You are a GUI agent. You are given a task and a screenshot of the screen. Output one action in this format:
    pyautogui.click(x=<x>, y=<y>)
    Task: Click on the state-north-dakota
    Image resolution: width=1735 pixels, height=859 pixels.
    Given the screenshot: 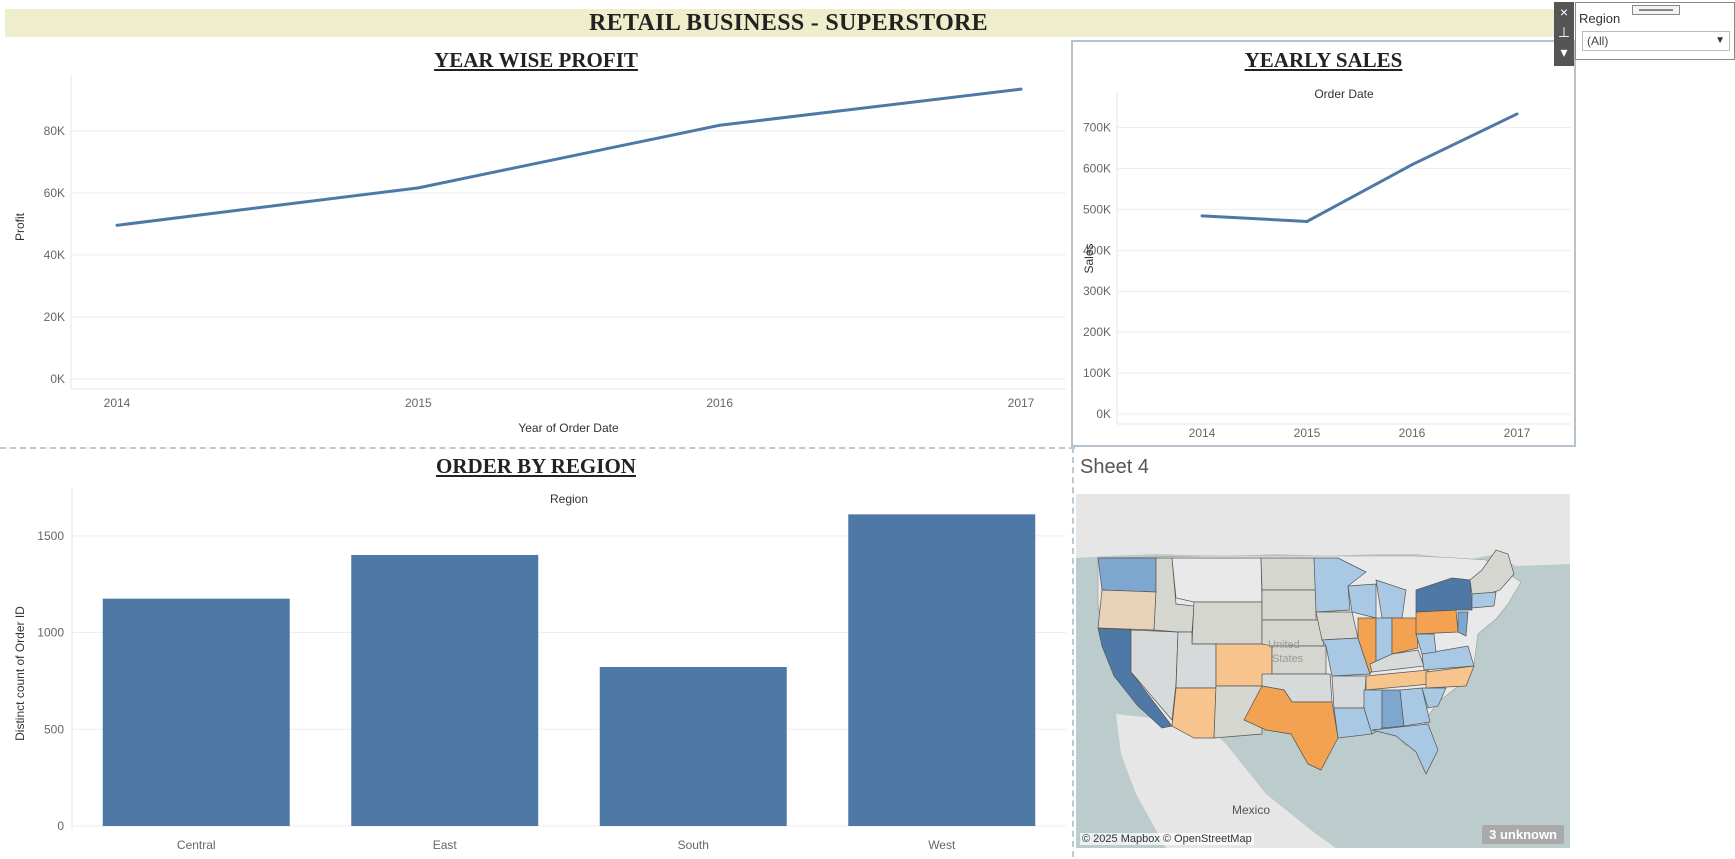 What is the action you would take?
    pyautogui.click(x=1288, y=574)
    